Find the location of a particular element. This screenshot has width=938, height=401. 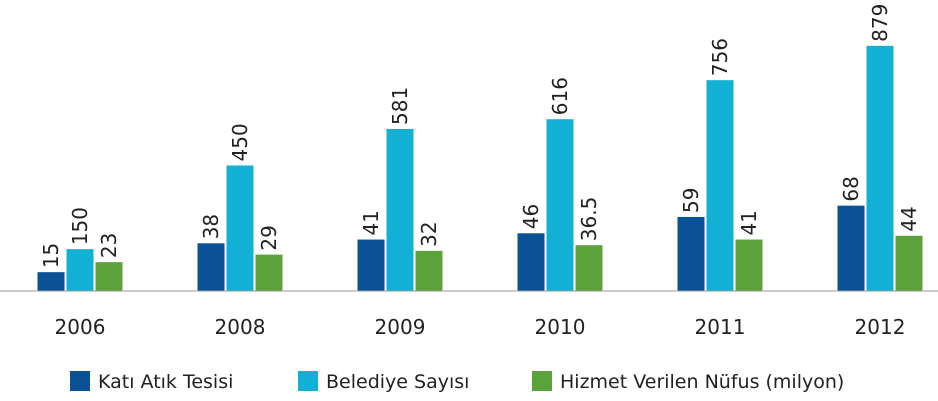

data-label: 46 is located at coordinates (531, 216).